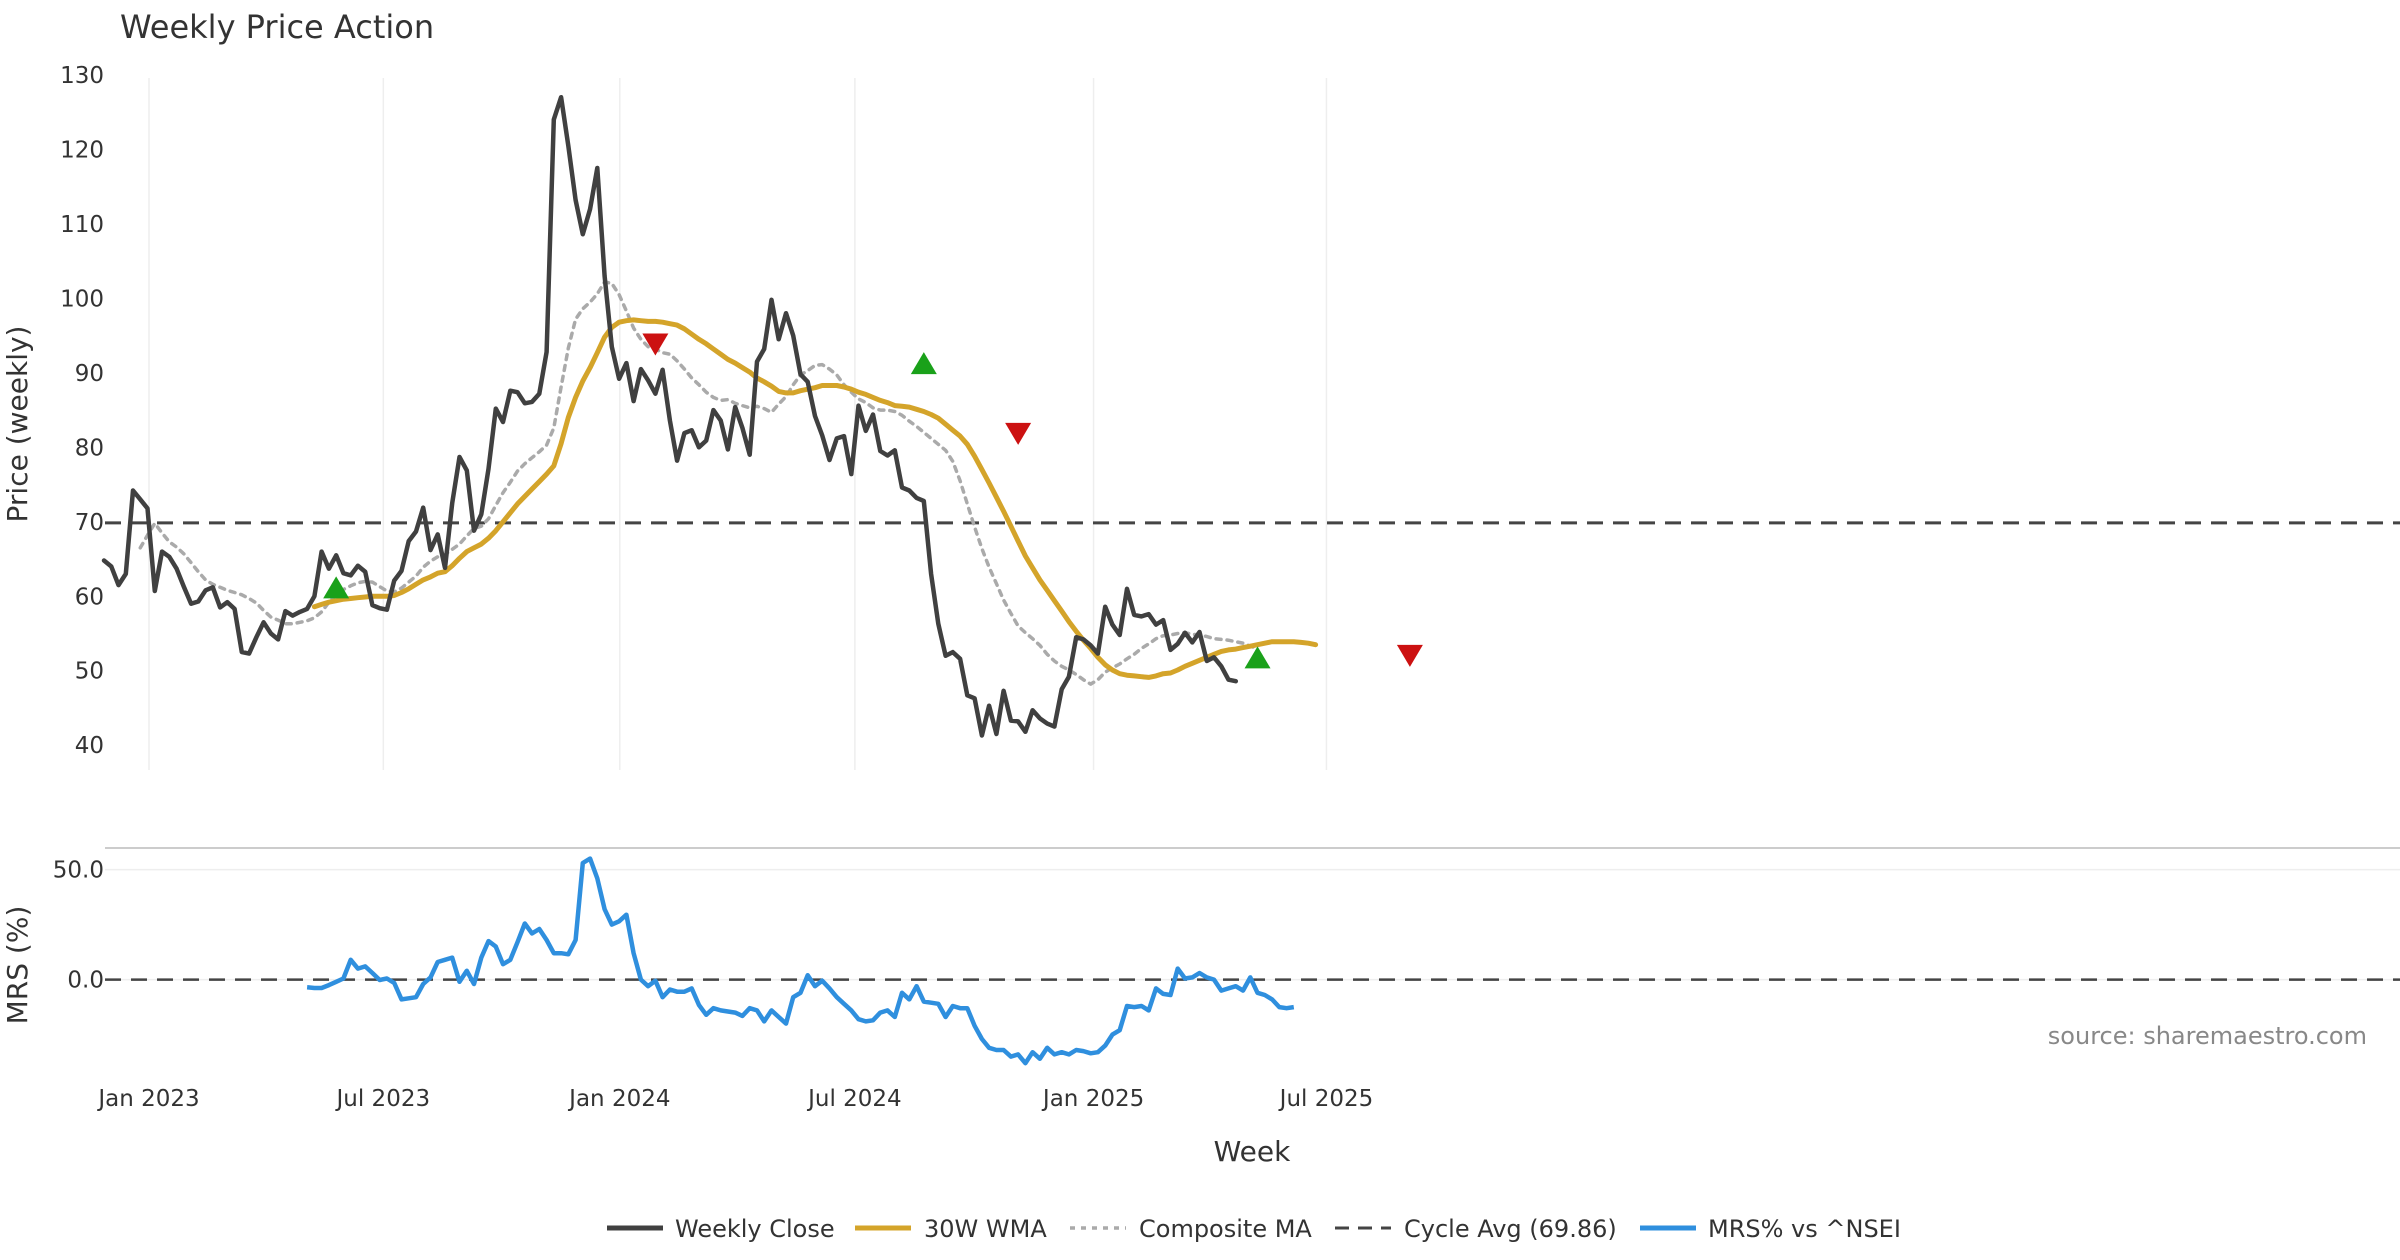 The image size is (2400, 1260). What do you see at coordinates (78, 871) in the screenshot?
I see `mrs-y-tick-label: 50.0` at bounding box center [78, 871].